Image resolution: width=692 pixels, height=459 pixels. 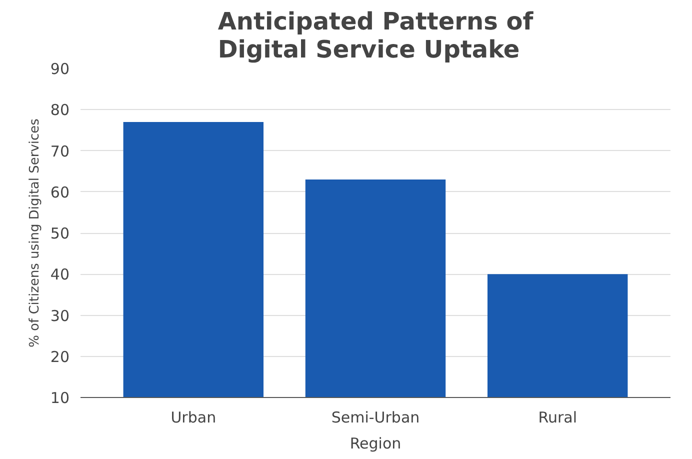 I want to click on chart-title: Anticipated Patterns of Digital Service Uptake, so click(x=376, y=36).